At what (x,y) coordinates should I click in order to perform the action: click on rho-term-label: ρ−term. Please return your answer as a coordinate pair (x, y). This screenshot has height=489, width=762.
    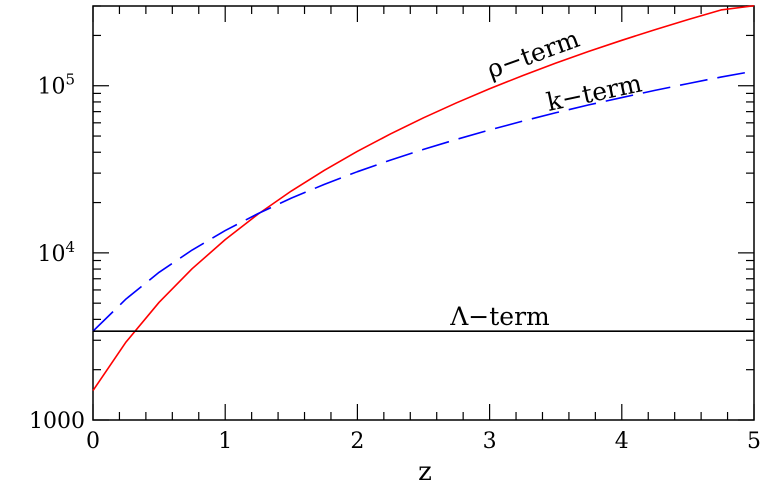
    Looking at the image, I should click on (533, 54).